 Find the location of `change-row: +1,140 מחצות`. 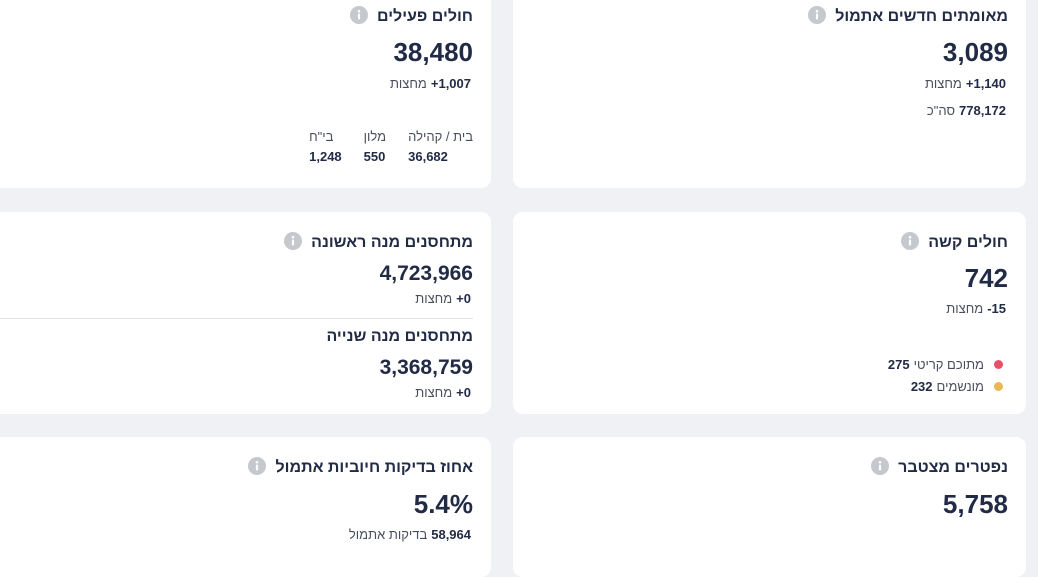

change-row: +1,140 מחצות is located at coordinates (965, 83).